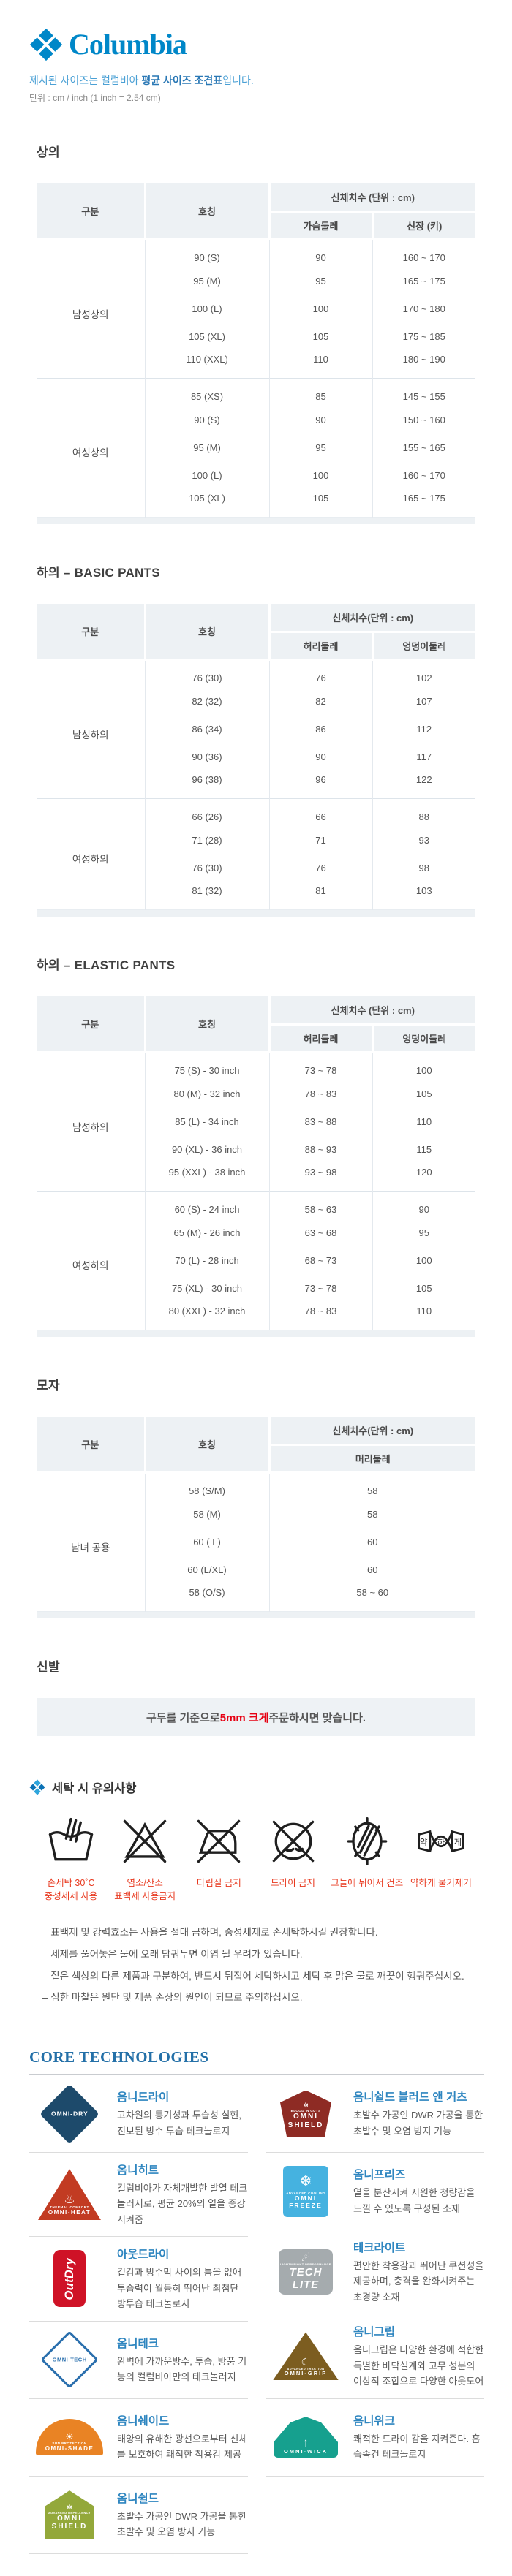 The image size is (512, 2576). I want to click on size-cell: 98, so click(424, 868).